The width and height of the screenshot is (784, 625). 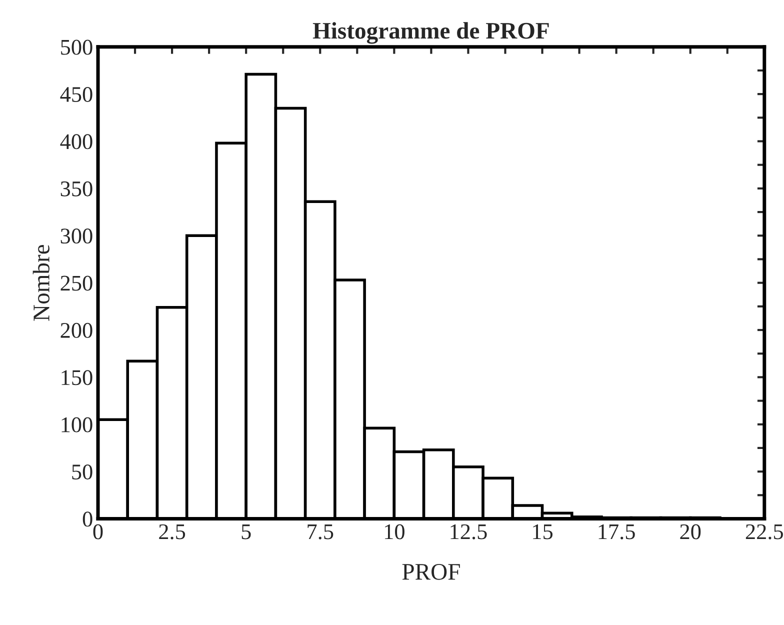 I want to click on y-axis-title: Nombre, so click(x=41, y=282).